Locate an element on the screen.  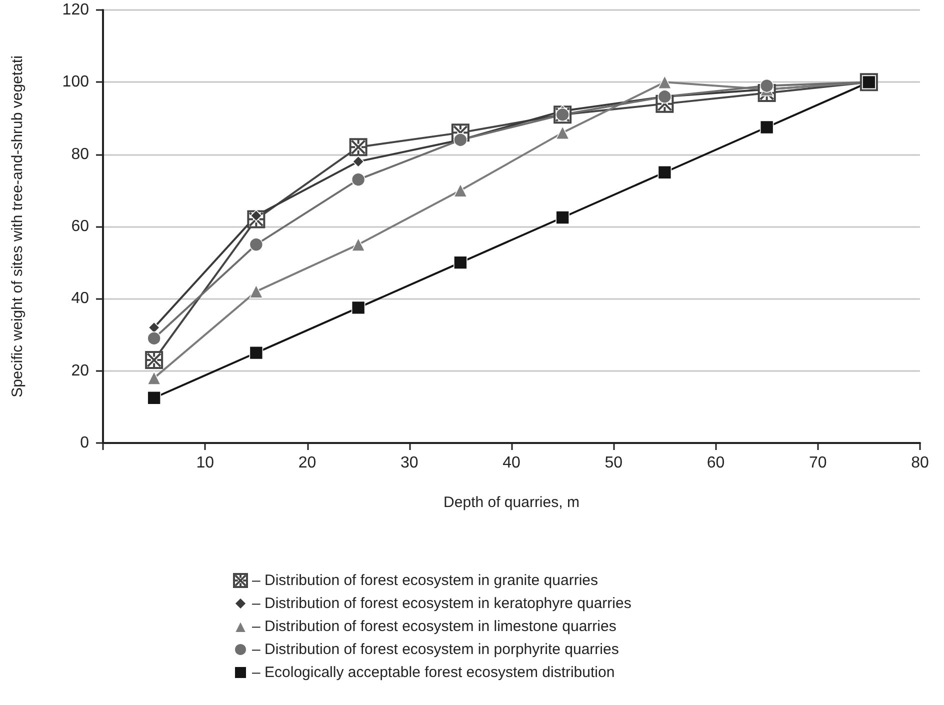
y-tick-label: 60 is located at coordinates (80, 226).